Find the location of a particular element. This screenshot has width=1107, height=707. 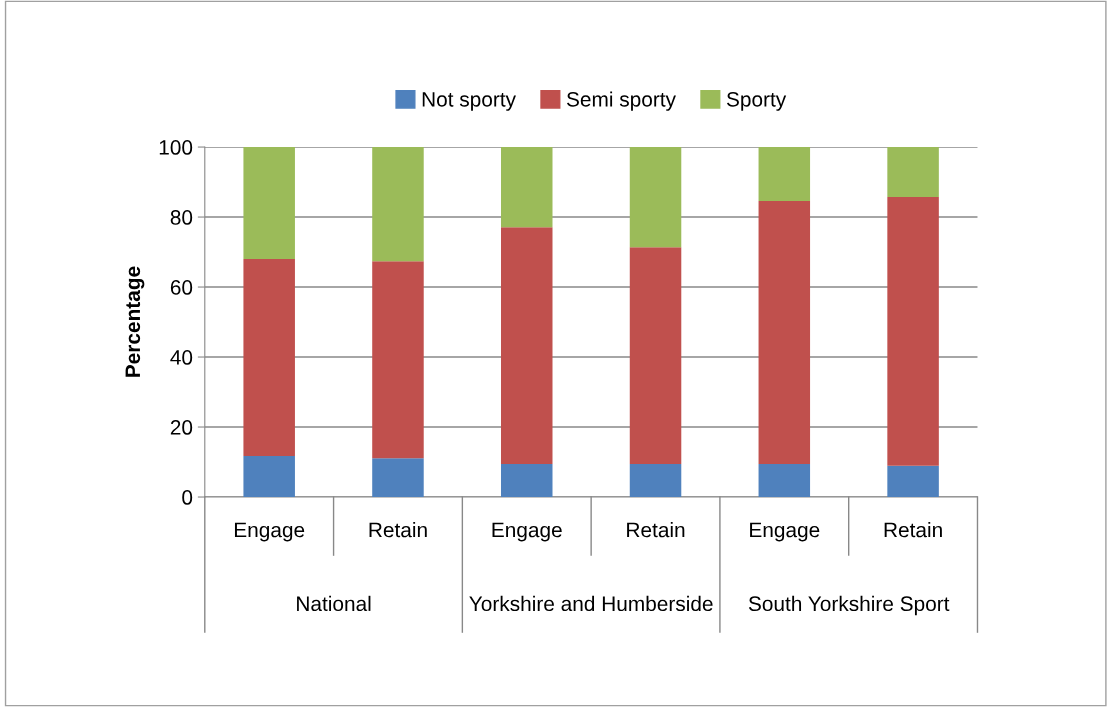

legend-label: Sporty is located at coordinates (756, 101).